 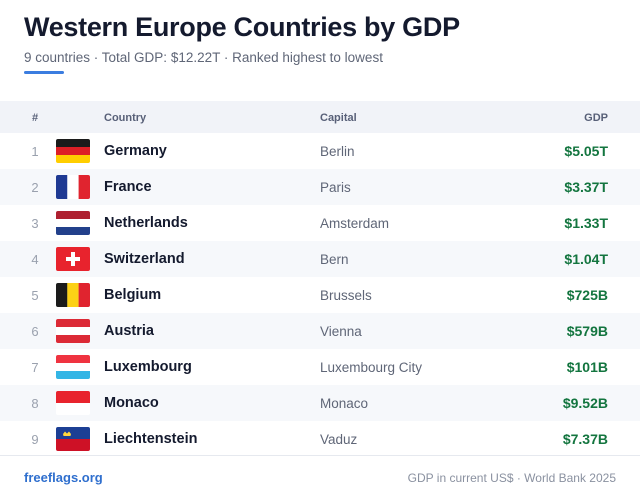 What do you see at coordinates (586, 187) in the screenshot?
I see `gdp-cell: $3.37T` at bounding box center [586, 187].